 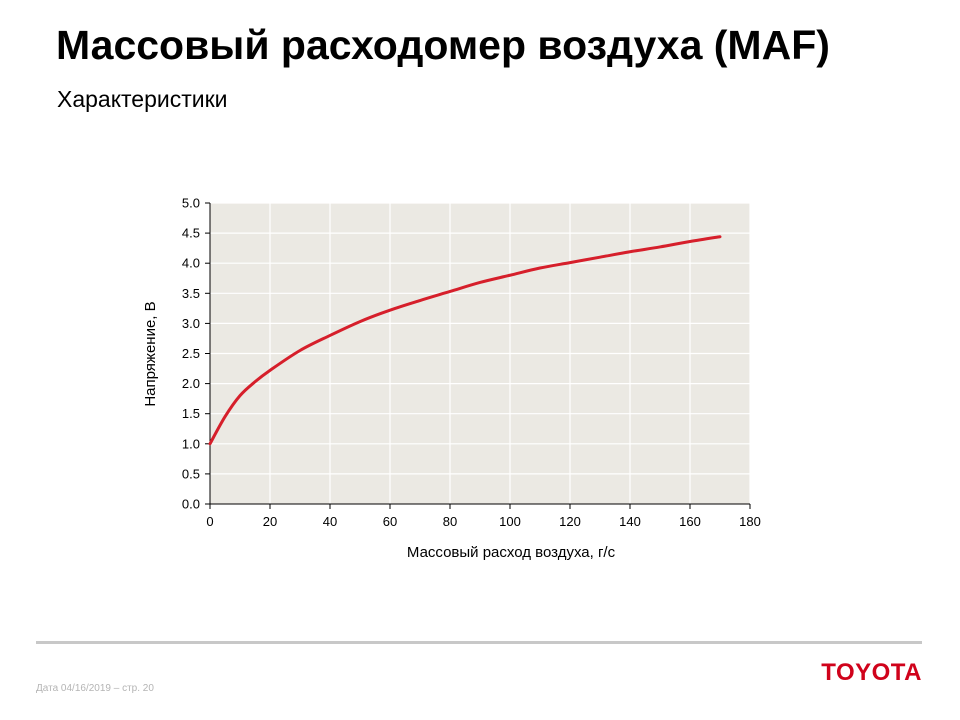 What do you see at coordinates (191, 473) in the screenshot?
I see `y-tick-label: 0.5` at bounding box center [191, 473].